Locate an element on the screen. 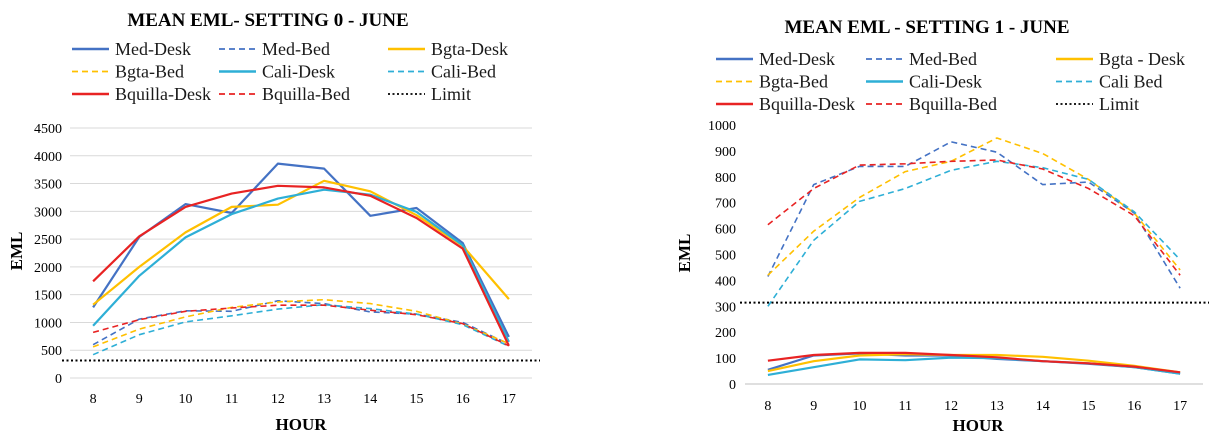  chart-title: MEAN EML - SETTING 1 - JUNE is located at coordinates (926, 27).